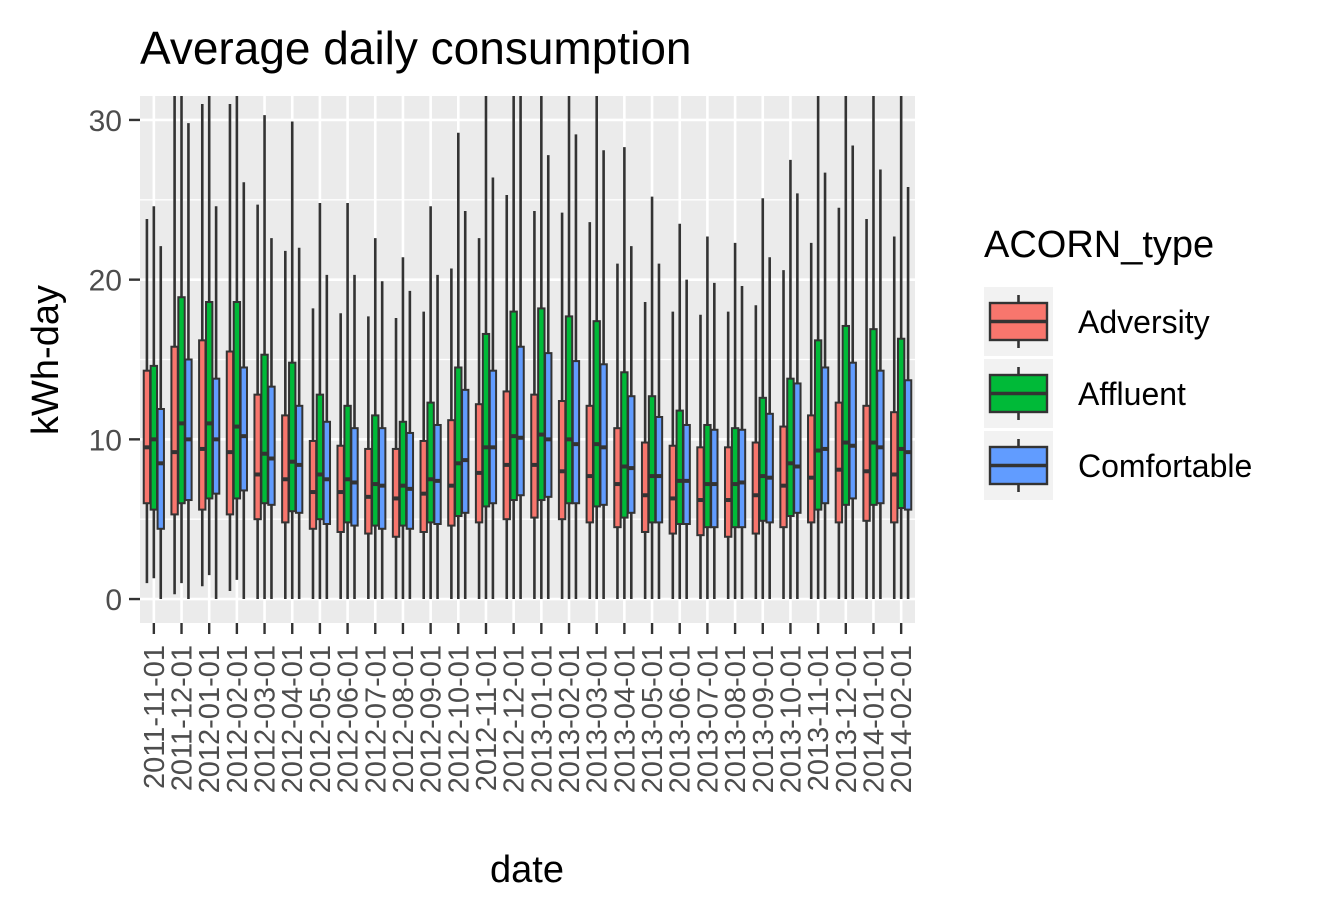 The width and height of the screenshot is (1324, 915). Describe the element at coordinates (1018, 393) in the screenshot. I see `legend-key-affluent` at that location.